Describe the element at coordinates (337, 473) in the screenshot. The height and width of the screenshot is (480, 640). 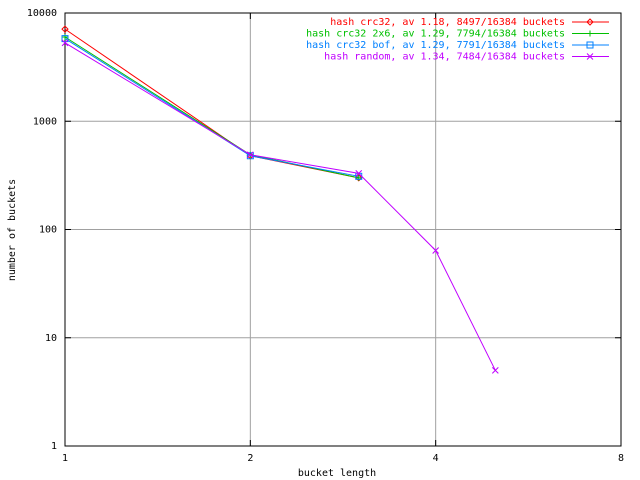
I see `x-axis-label: bucket length` at that location.